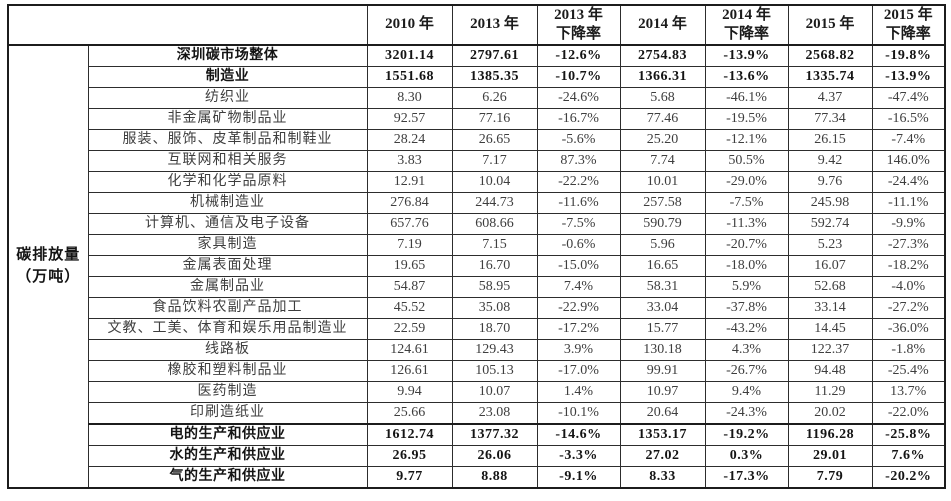 This screenshot has width=951, height=501. What do you see at coordinates (578, 412) in the screenshot?
I see `value-cell: -10.1%` at bounding box center [578, 412].